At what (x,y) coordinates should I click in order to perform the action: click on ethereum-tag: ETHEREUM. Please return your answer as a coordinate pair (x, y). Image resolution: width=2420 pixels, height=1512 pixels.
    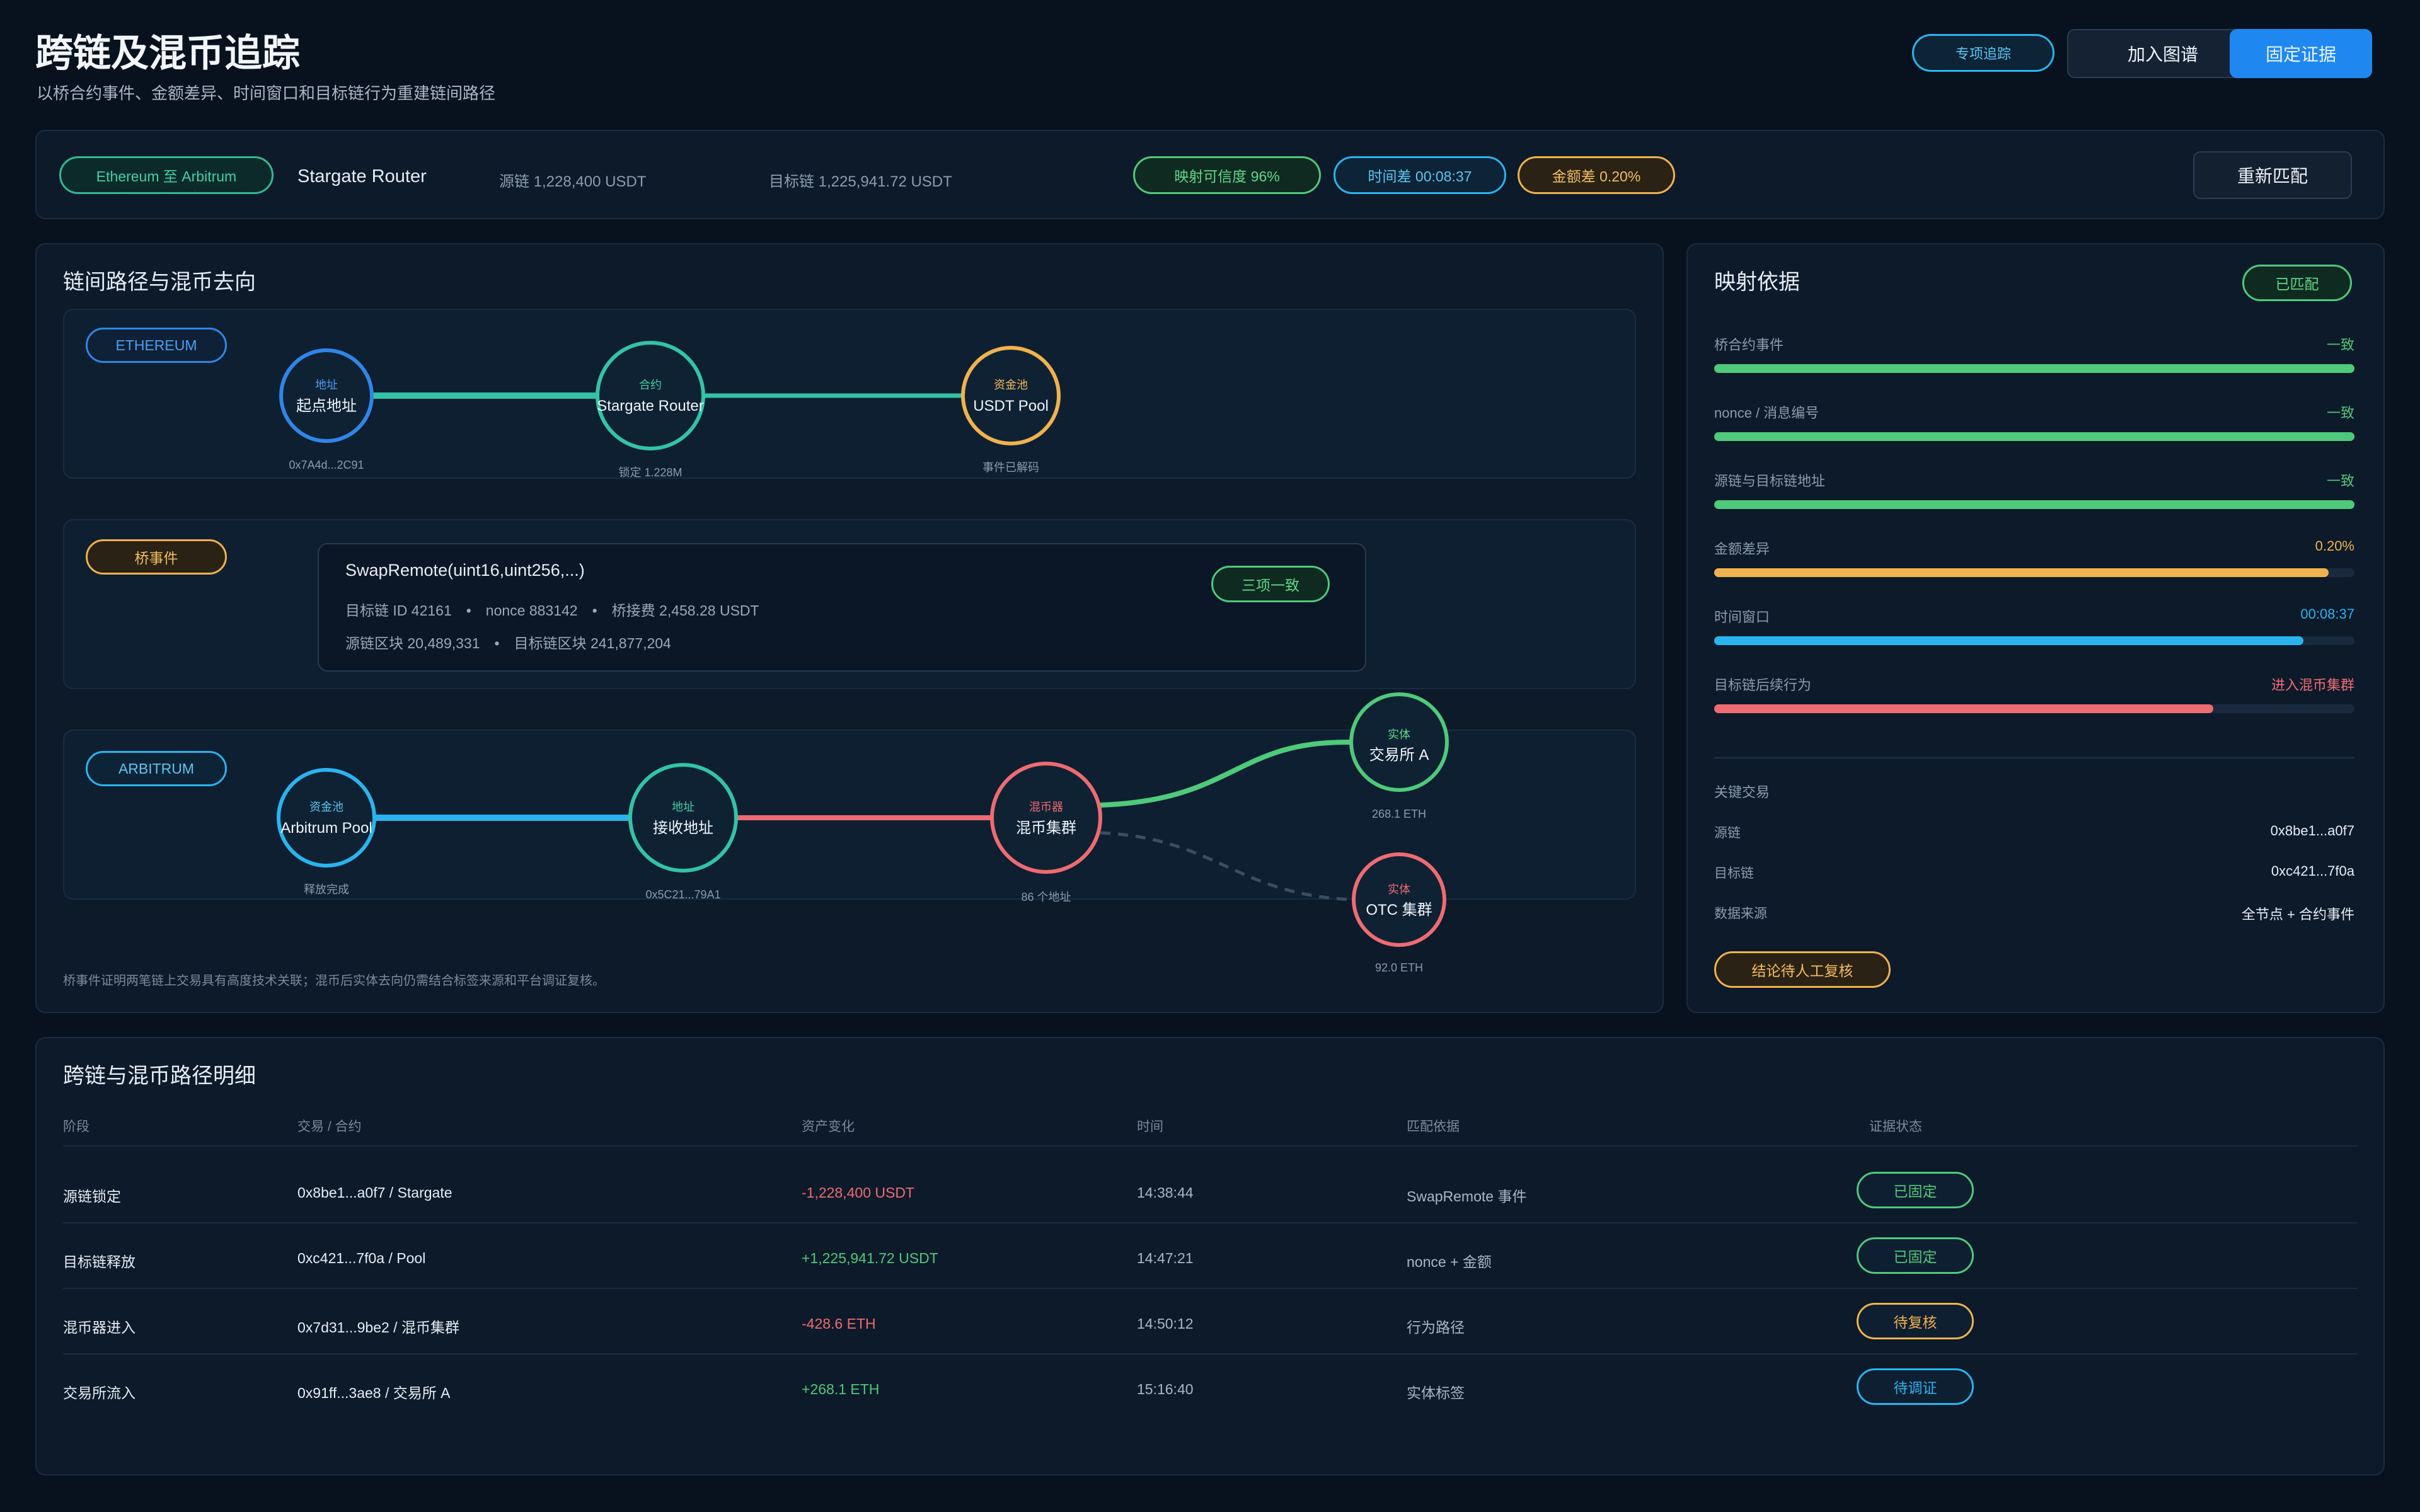
    Looking at the image, I should click on (156, 345).